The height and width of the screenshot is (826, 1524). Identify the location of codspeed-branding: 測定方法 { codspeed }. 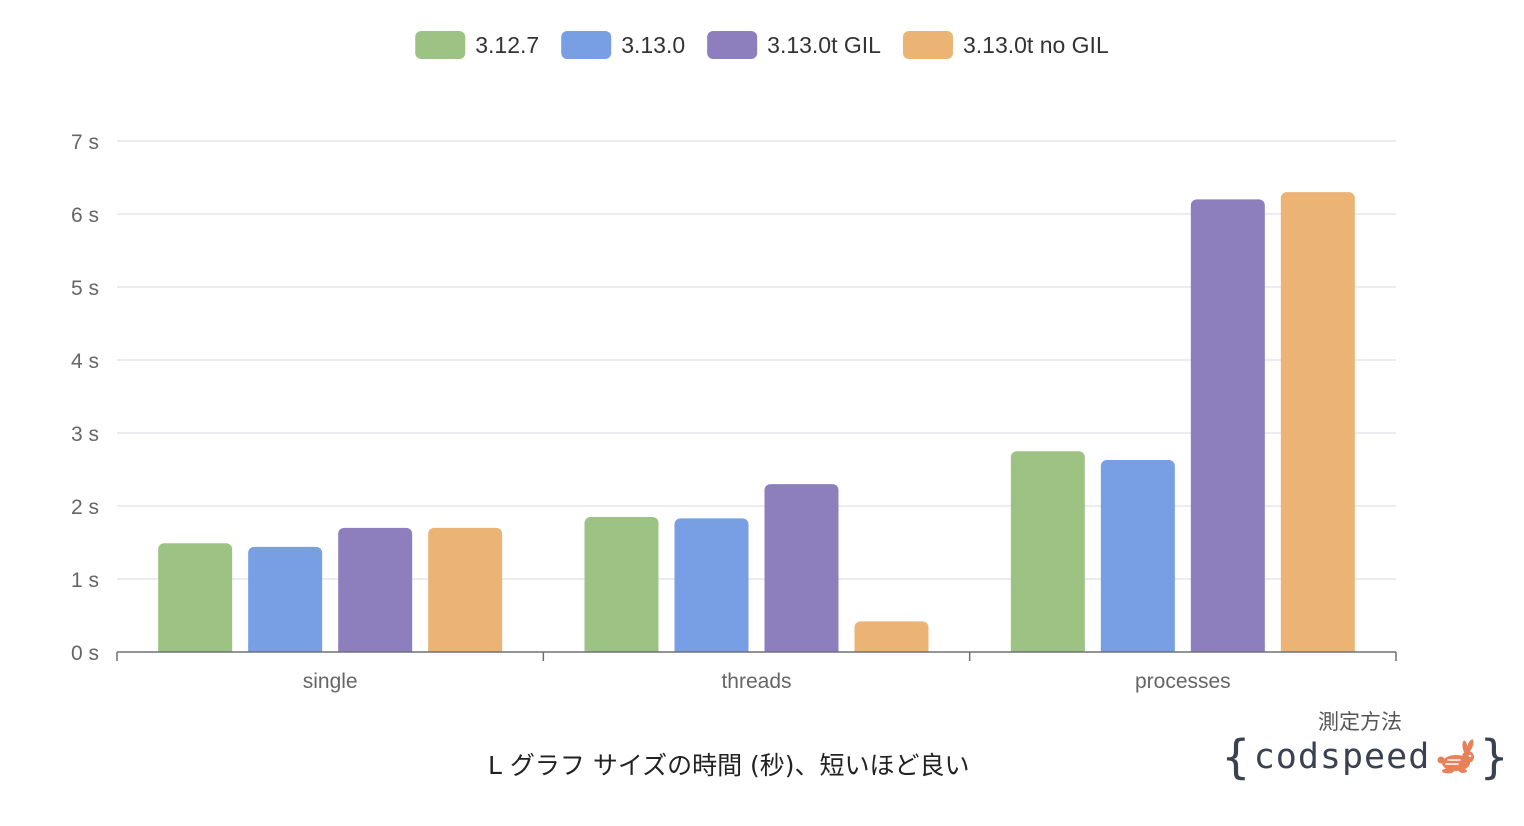
(1367, 750).